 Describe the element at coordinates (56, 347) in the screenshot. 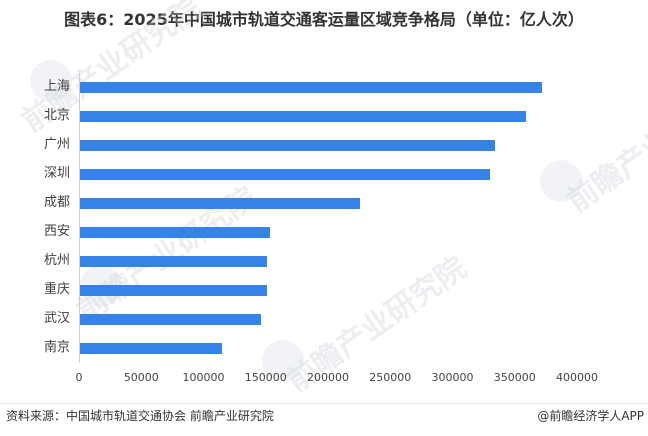

I see `category-label: 南京` at that location.